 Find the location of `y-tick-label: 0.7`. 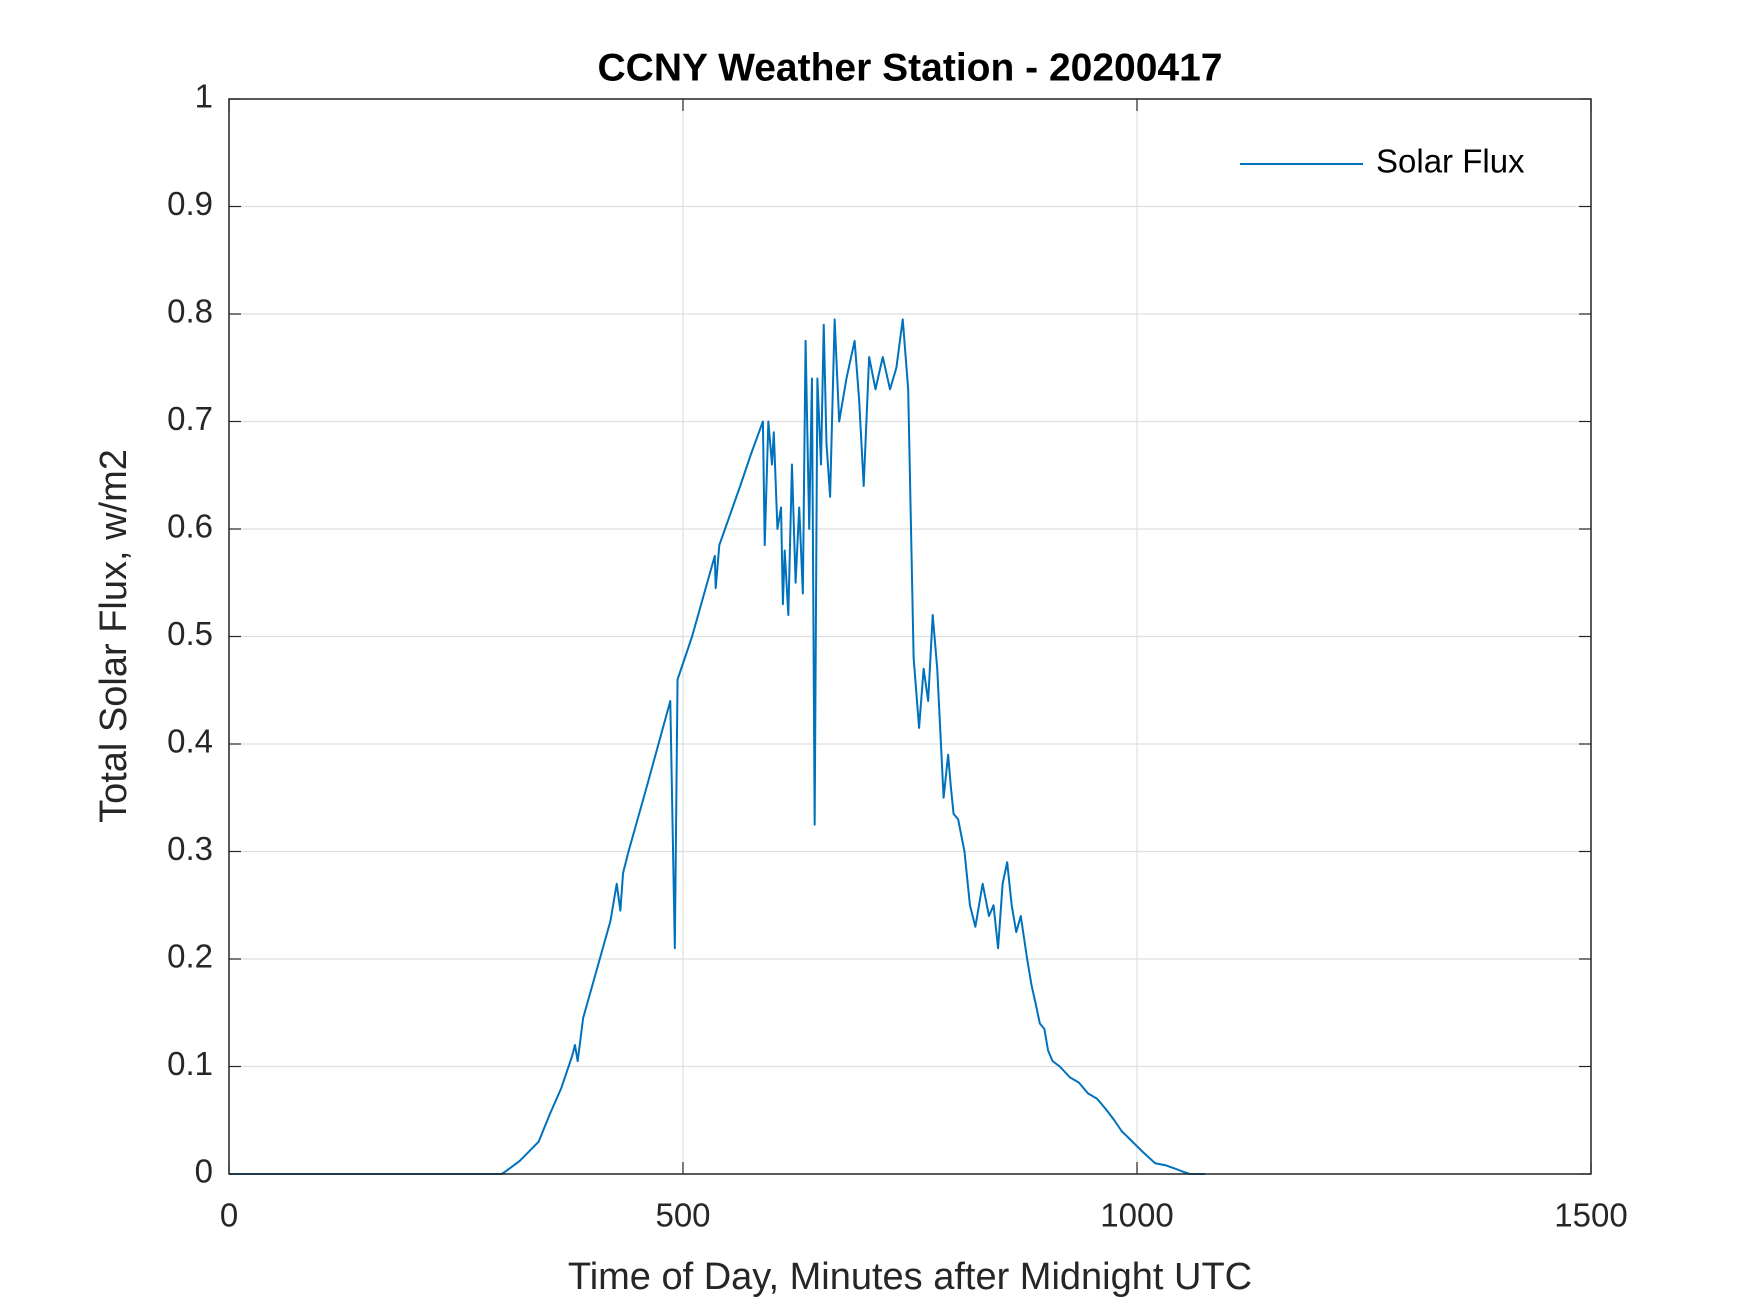

y-tick-label: 0.7 is located at coordinates (190, 418).